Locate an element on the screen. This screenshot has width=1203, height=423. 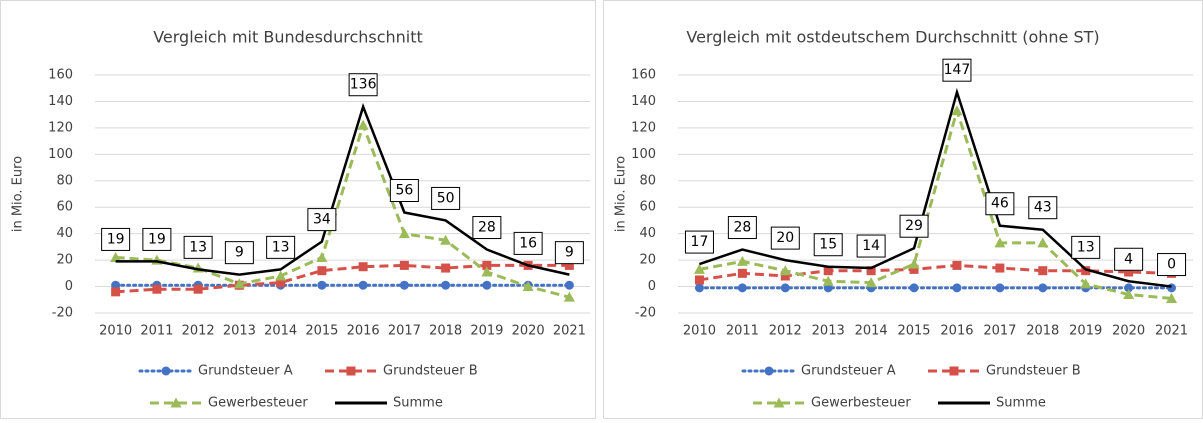
data-label: 0 is located at coordinates (1171, 265).